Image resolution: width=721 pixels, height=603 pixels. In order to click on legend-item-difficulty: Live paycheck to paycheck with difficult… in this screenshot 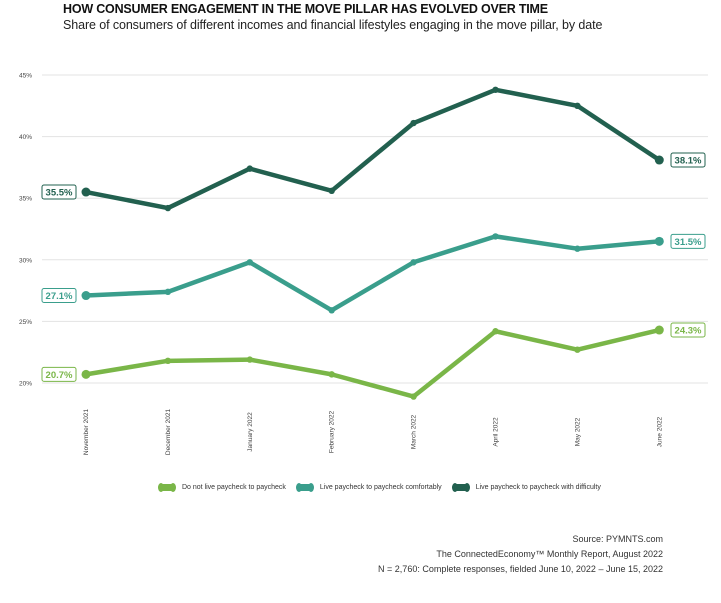, I will do `click(526, 487)`.